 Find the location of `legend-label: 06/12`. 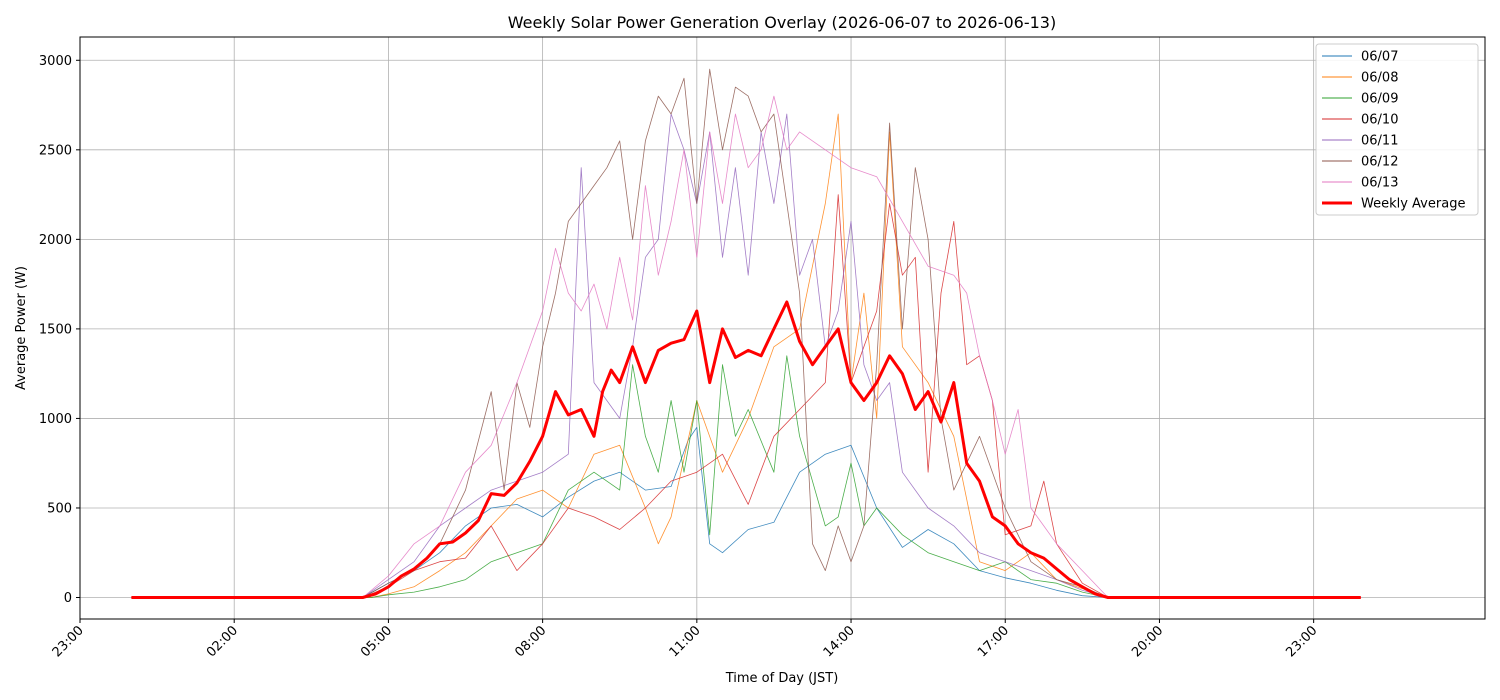

legend-label: 06/12 is located at coordinates (1379, 162).